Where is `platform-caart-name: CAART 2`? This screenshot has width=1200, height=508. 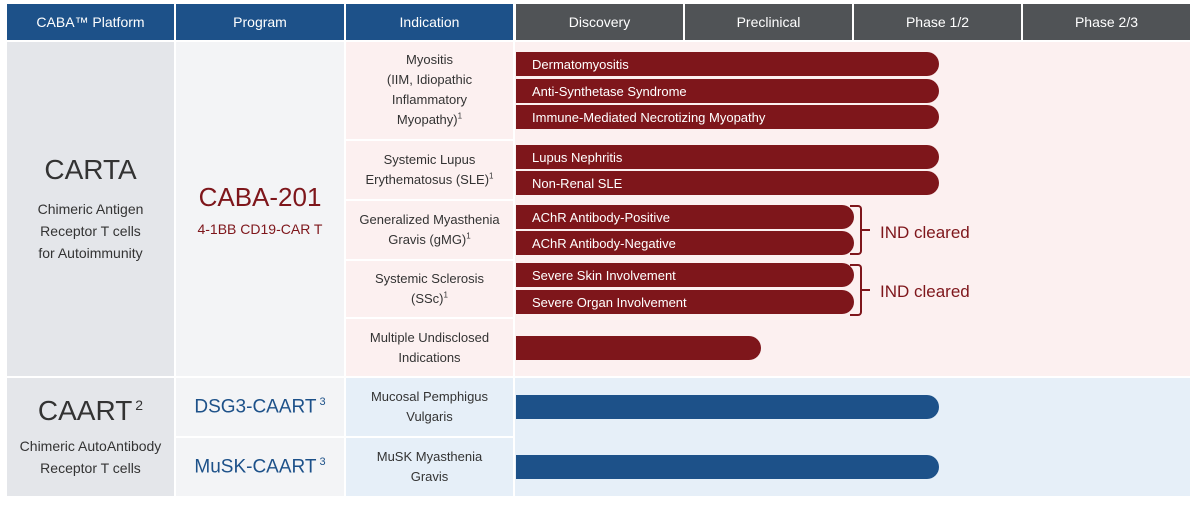
platform-caart-name: CAART 2 is located at coordinates (90, 411).